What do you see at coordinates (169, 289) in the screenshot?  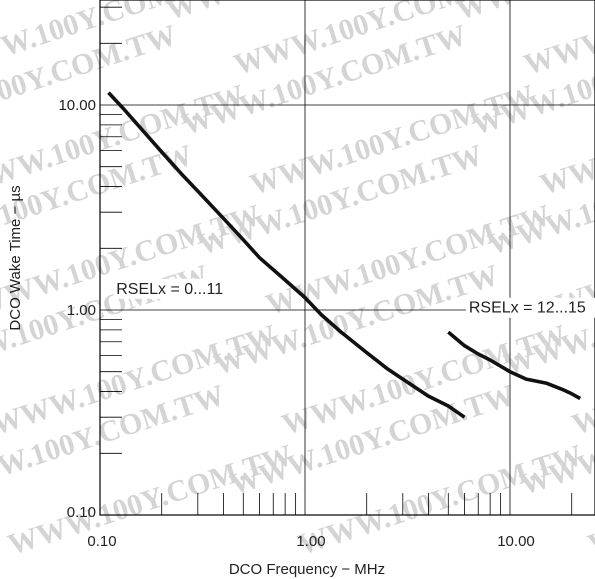 I see `annotation-label: RSELx = 0...11` at bounding box center [169, 289].